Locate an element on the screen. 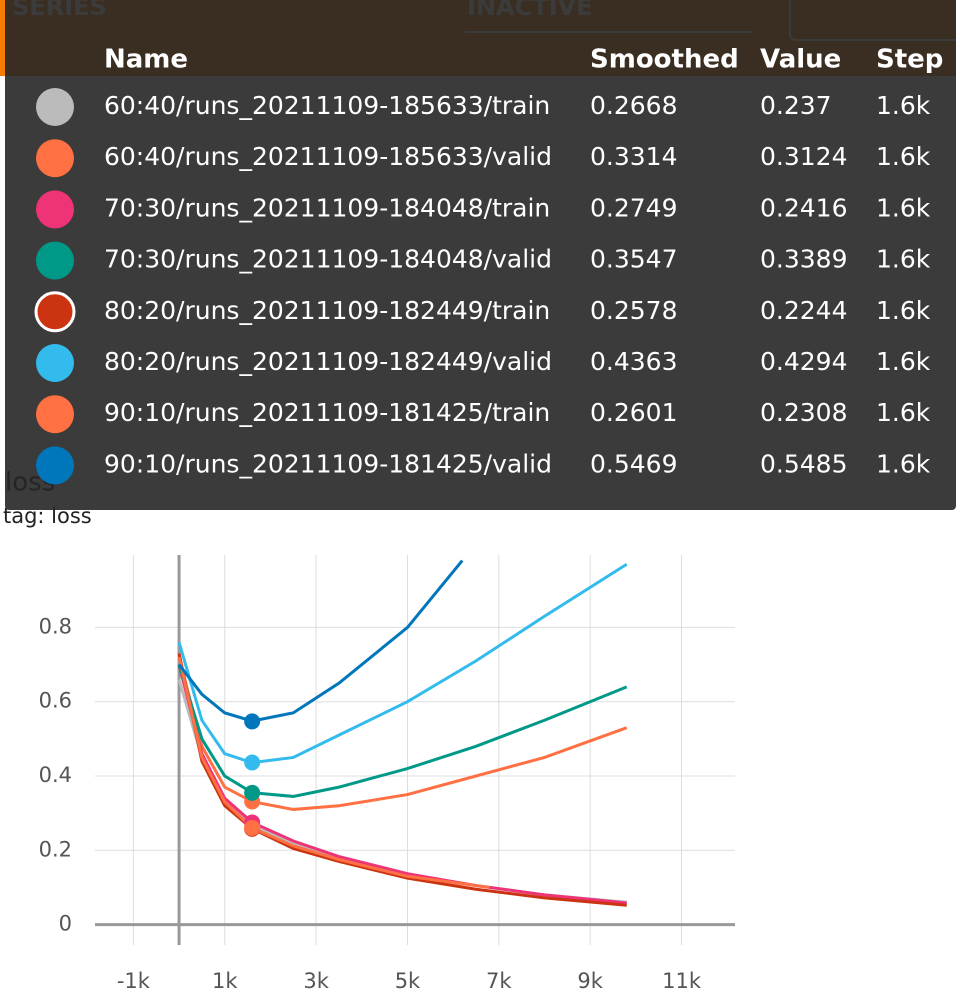 The image size is (956, 1006). x-tick-label: -1k is located at coordinates (134, 981).